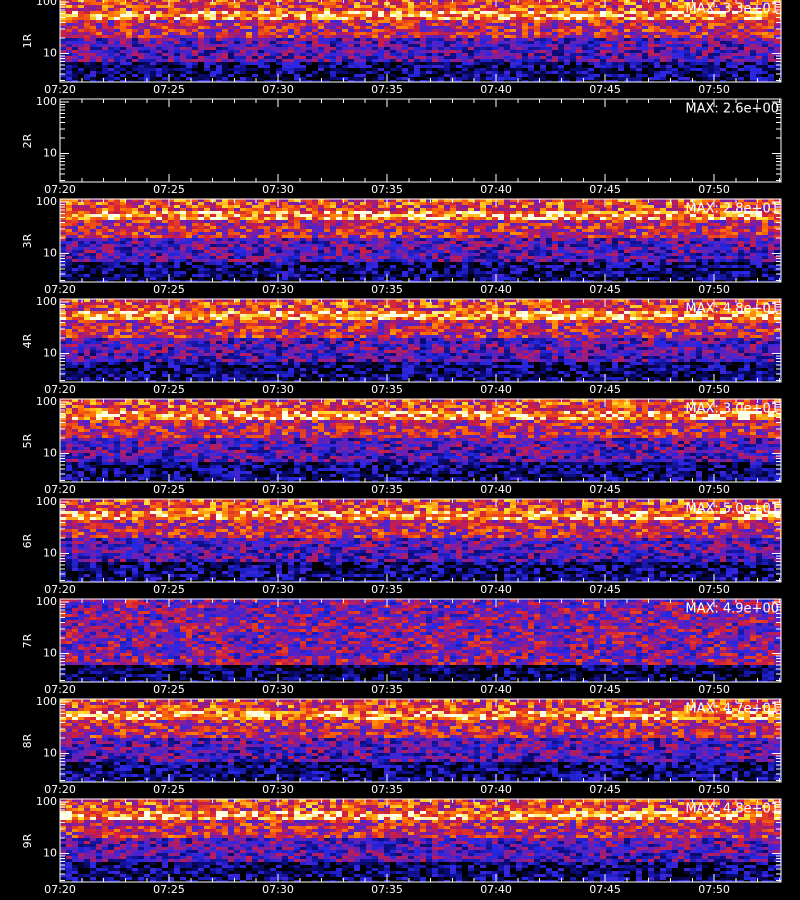  Describe the element at coordinates (27, 40) in the screenshot. I see `y-axis-label: 1R` at that location.